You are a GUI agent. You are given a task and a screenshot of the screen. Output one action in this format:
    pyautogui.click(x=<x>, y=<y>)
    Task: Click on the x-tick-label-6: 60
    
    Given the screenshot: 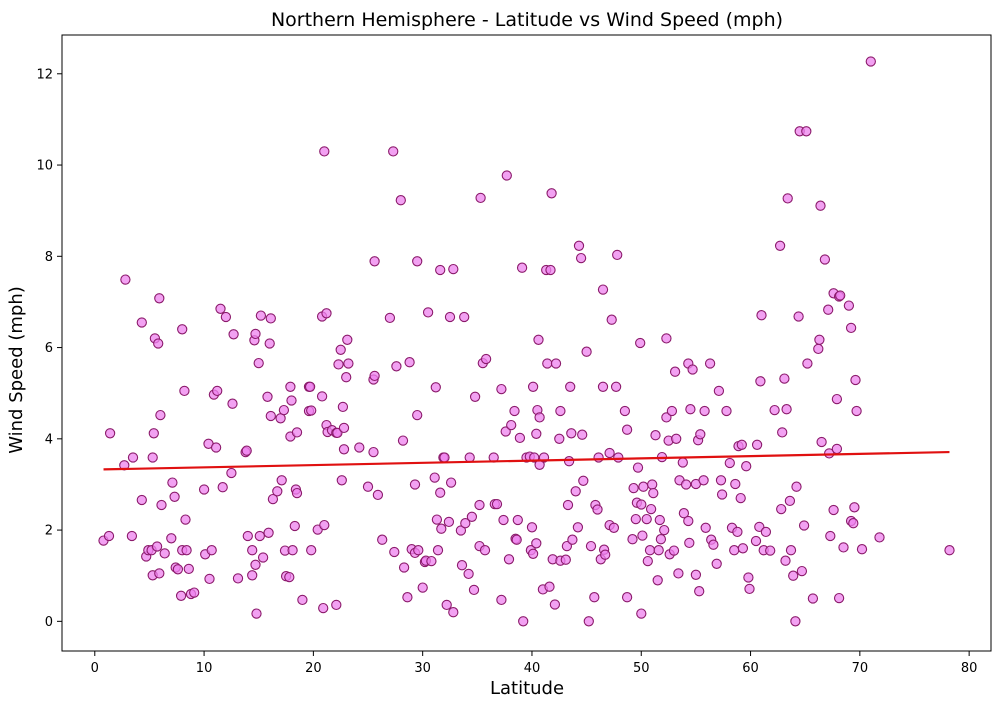 What is the action you would take?
    pyautogui.click(x=750, y=668)
    